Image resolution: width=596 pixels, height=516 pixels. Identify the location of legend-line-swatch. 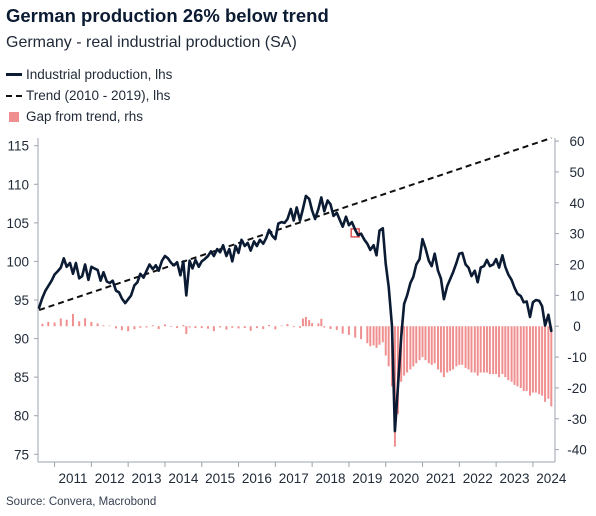
(14, 74).